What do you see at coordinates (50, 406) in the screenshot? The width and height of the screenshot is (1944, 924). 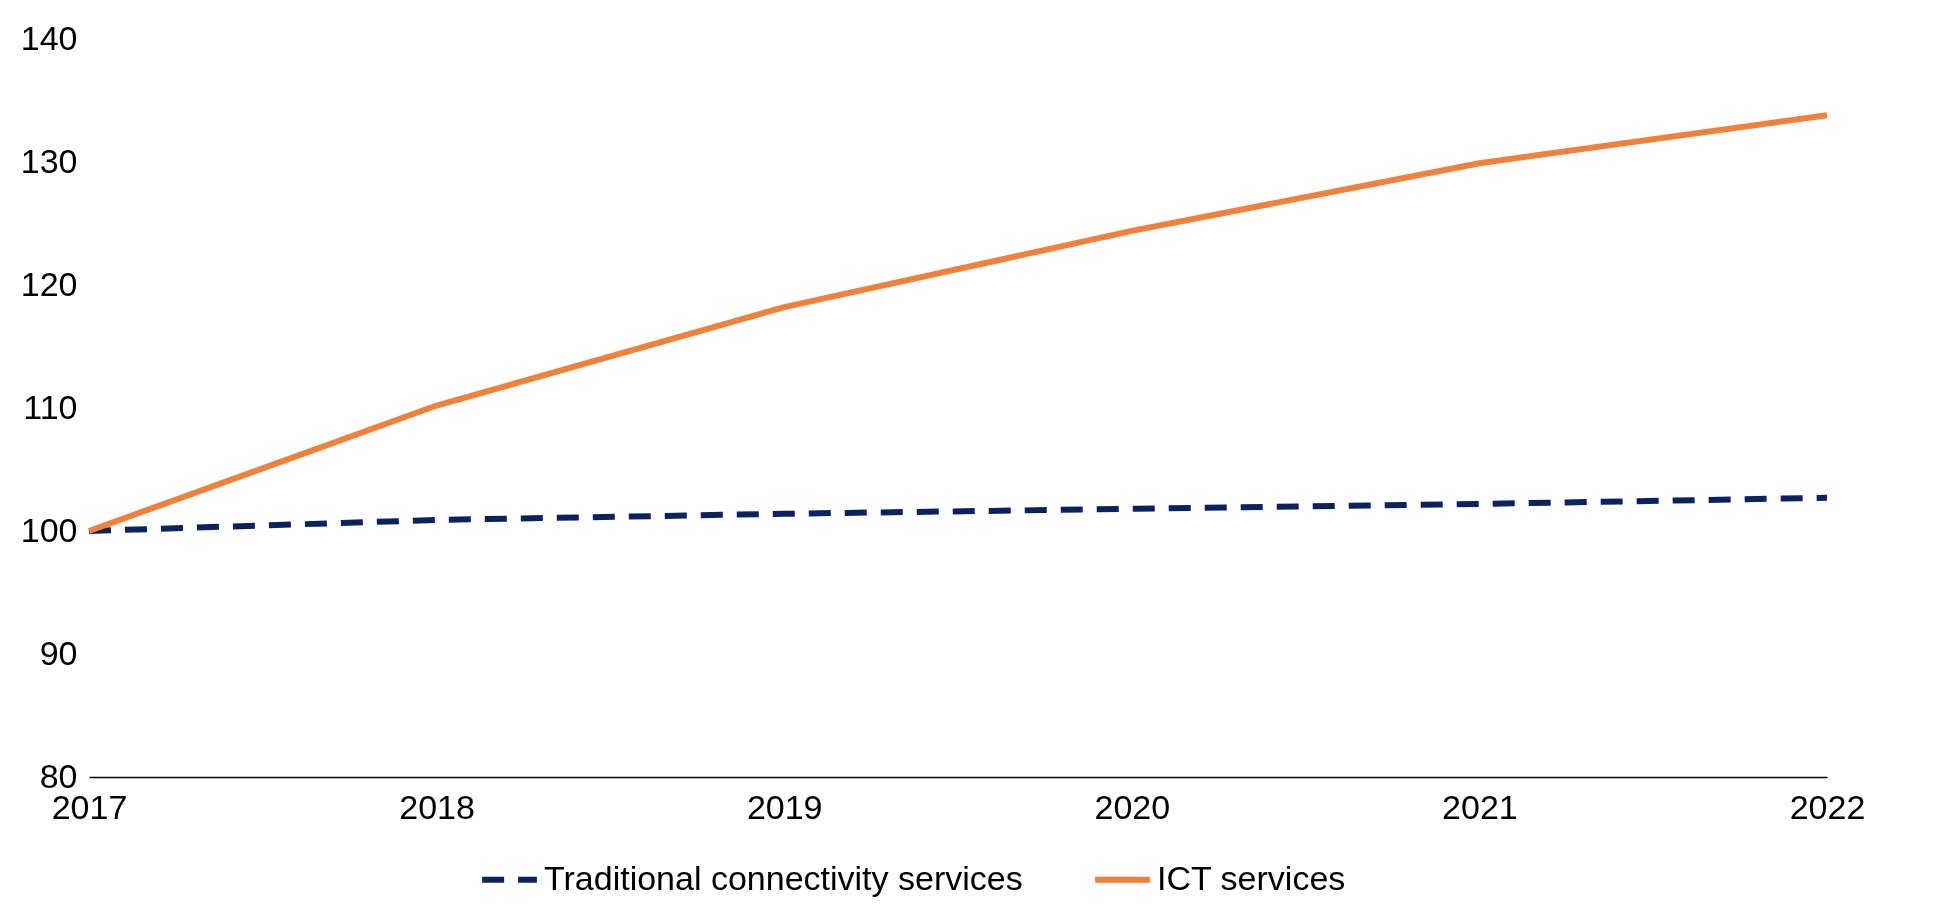 I see `y-tick-label: 110` at bounding box center [50, 406].